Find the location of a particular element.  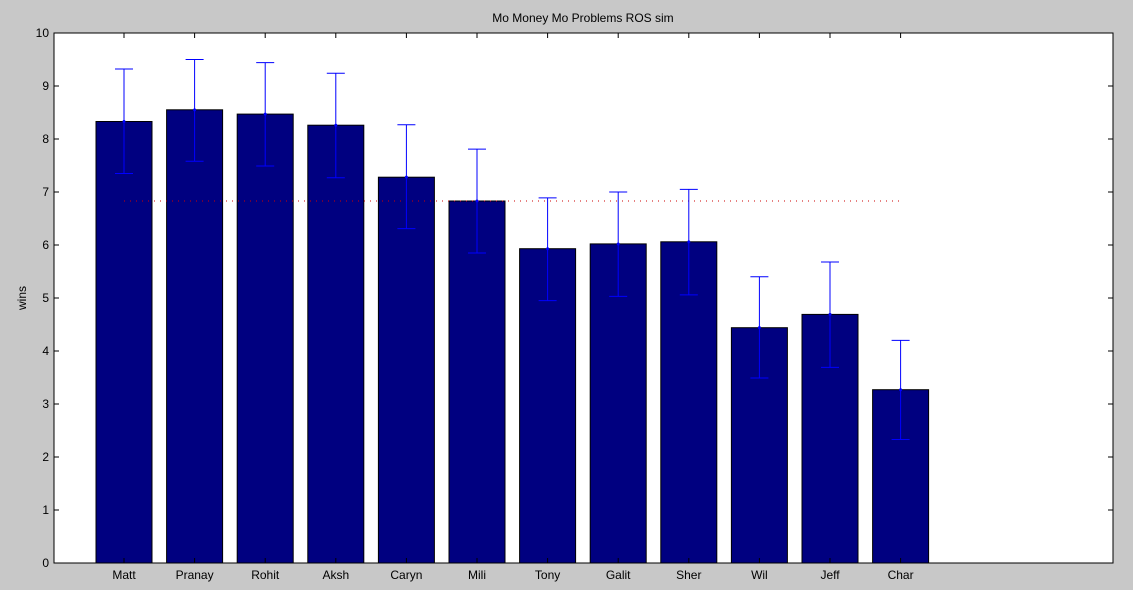

x-tick-label-jeff: Jeff is located at coordinates (830, 575).